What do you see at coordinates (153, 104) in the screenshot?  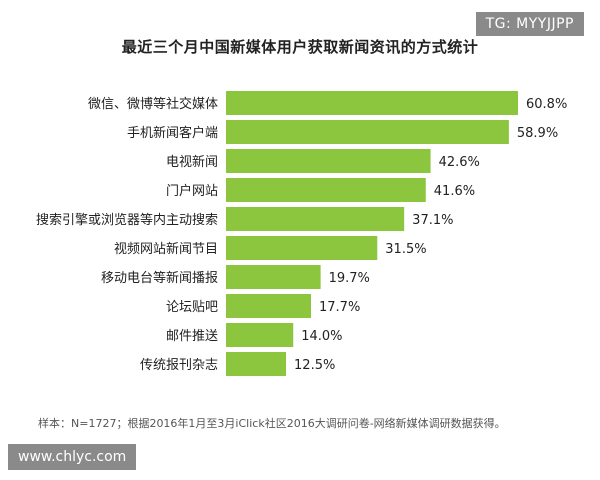 I see `category-label-0: 微信、微博等社交媒体` at bounding box center [153, 104].